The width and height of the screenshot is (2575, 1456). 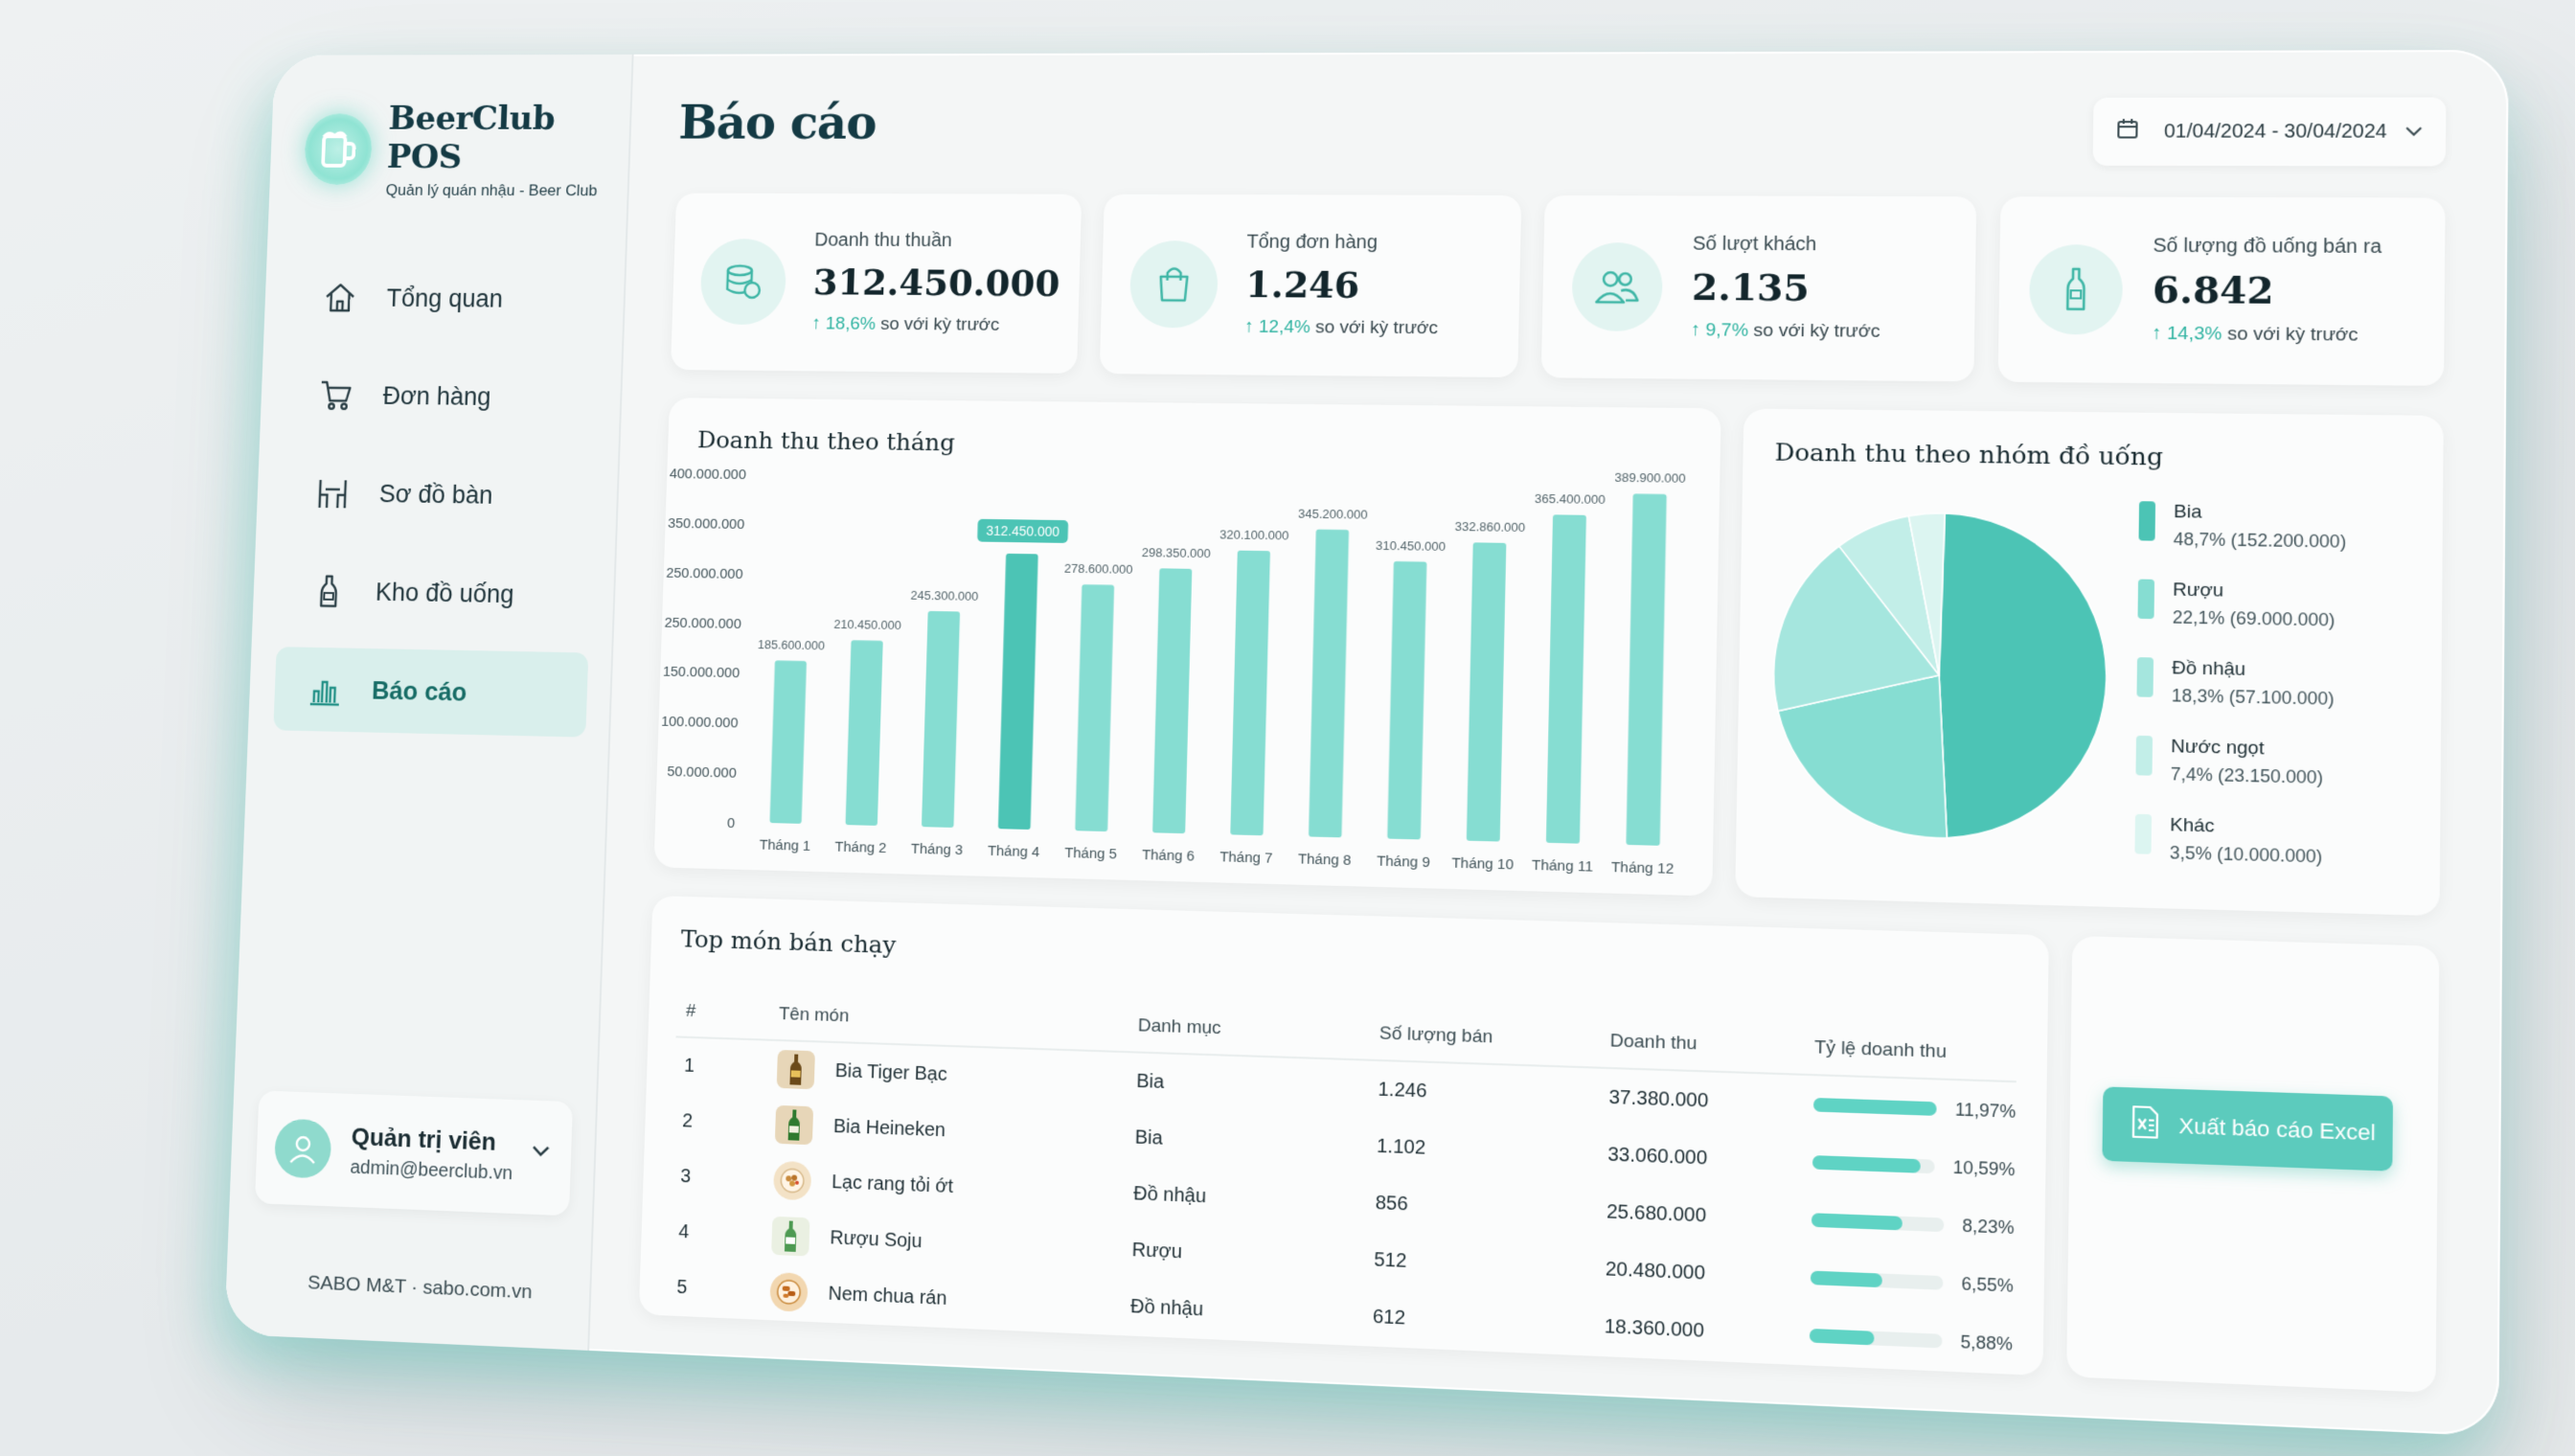 What do you see at coordinates (791, 645) in the screenshot?
I see `bar-value-label: 185.600.000` at bounding box center [791, 645].